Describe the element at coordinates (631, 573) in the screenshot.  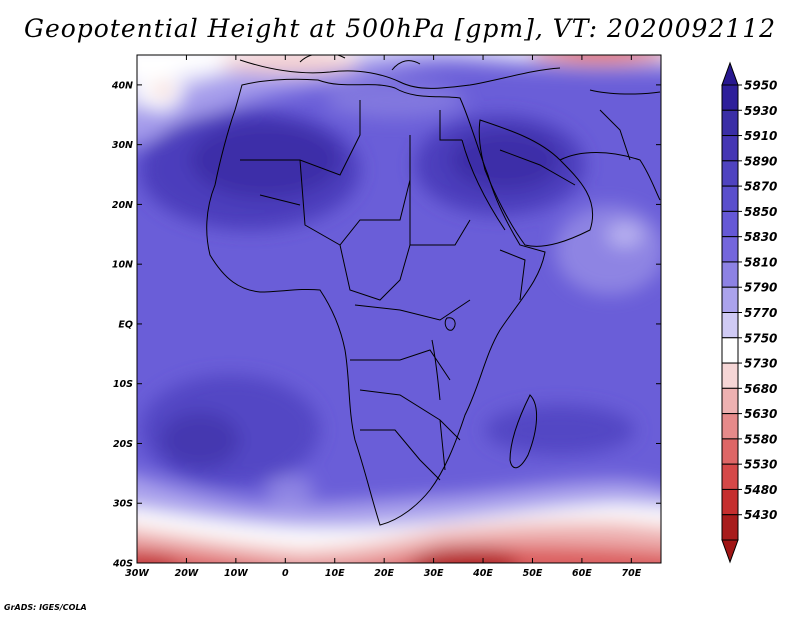
I see `lon-tick-label: 70E` at that location.